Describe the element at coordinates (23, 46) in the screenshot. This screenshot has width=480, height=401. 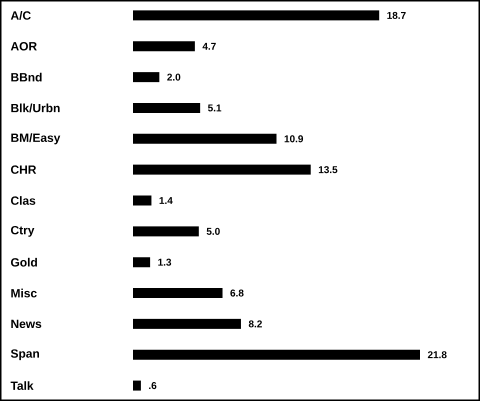
I see `y-tick-label: AOR` at that location.